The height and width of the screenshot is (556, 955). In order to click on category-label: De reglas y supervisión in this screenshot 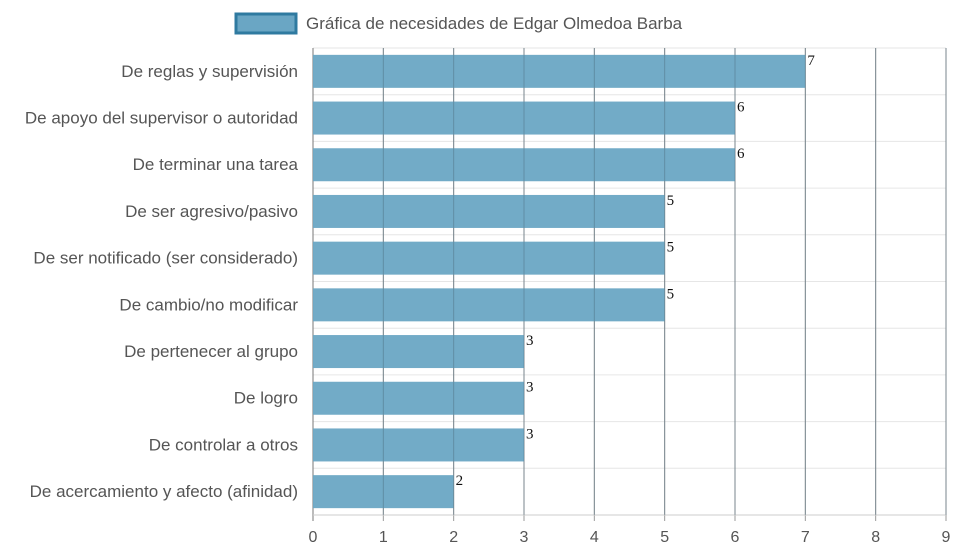, I will do `click(209, 71)`.